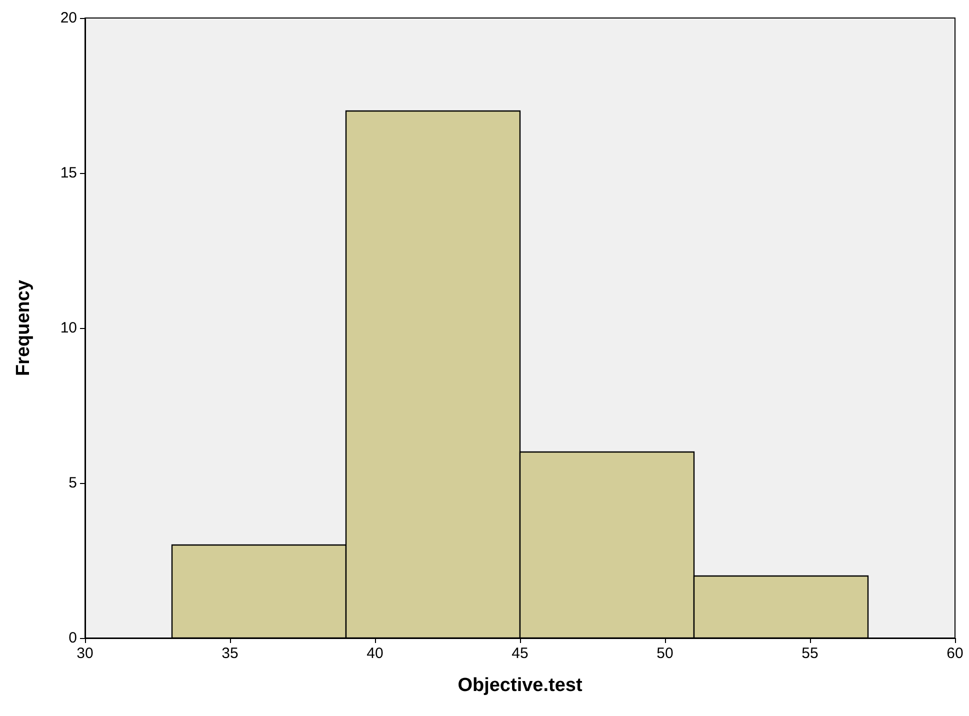  What do you see at coordinates (810, 653) in the screenshot?
I see `x-tick-label: 55` at bounding box center [810, 653].